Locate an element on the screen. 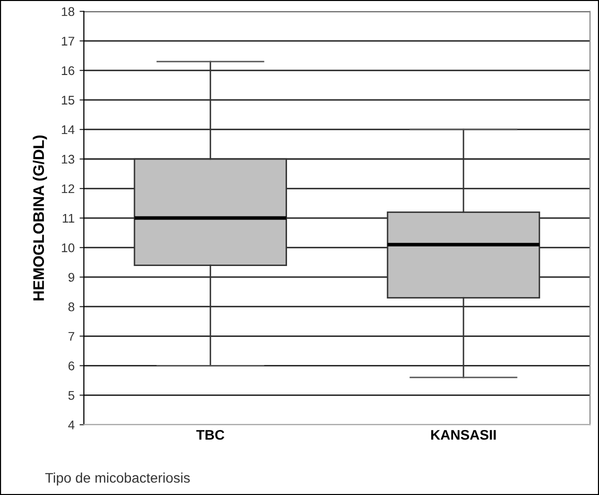 This screenshot has width=599, height=495. y-tick-label: 15 is located at coordinates (68, 100).